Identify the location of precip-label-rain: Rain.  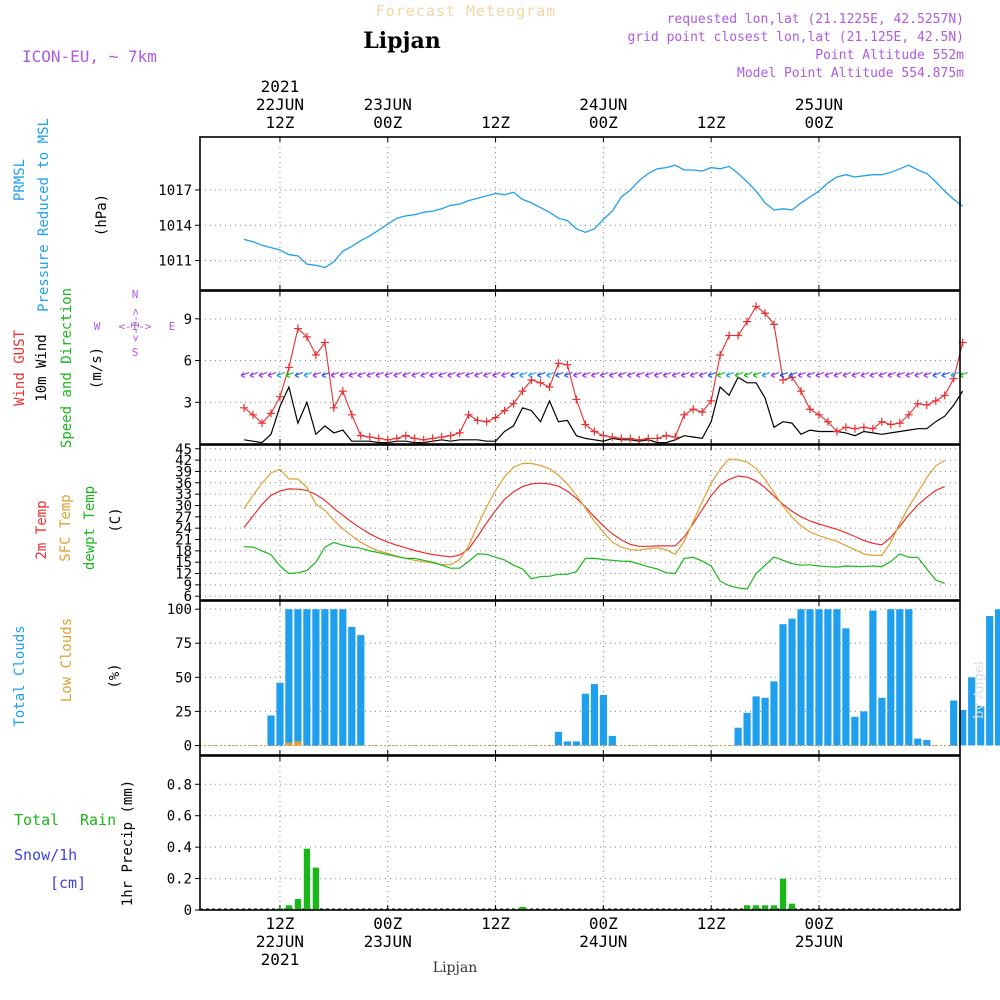
(98, 820).